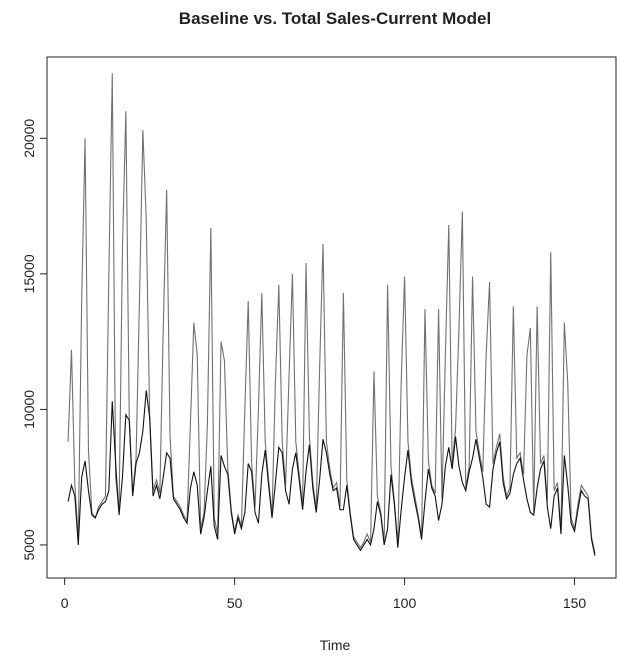 The width and height of the screenshot is (617, 657). I want to click on y-tick-label: 15000, so click(29, 273).